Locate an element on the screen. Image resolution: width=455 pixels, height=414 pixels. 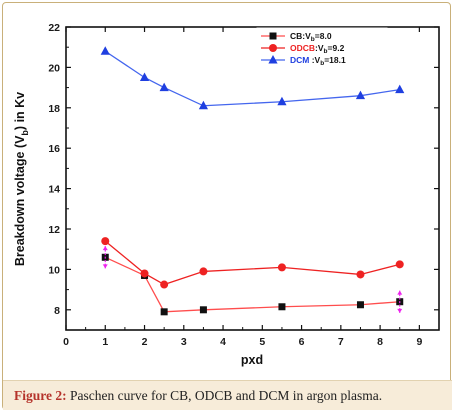
legend-label: ODCB:Vb=9.2 is located at coordinates (317, 49).